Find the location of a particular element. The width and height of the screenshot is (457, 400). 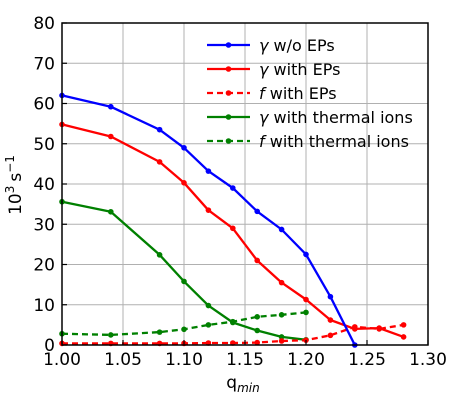

legend-entry: f with thermal ions is located at coordinates (308, 141).